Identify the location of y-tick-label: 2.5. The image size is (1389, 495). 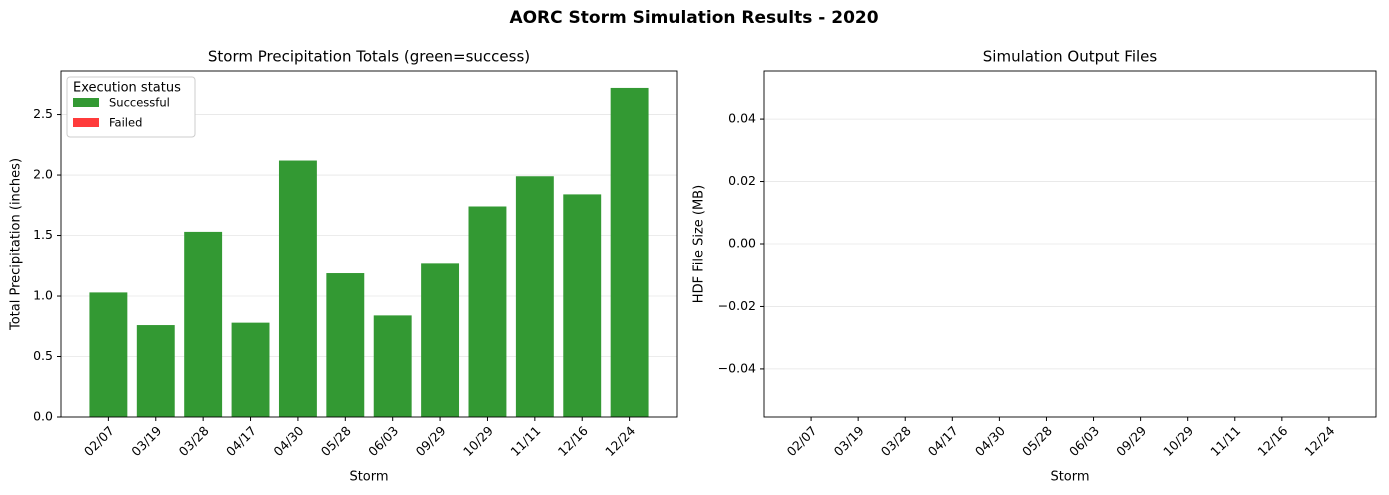
(43, 113).